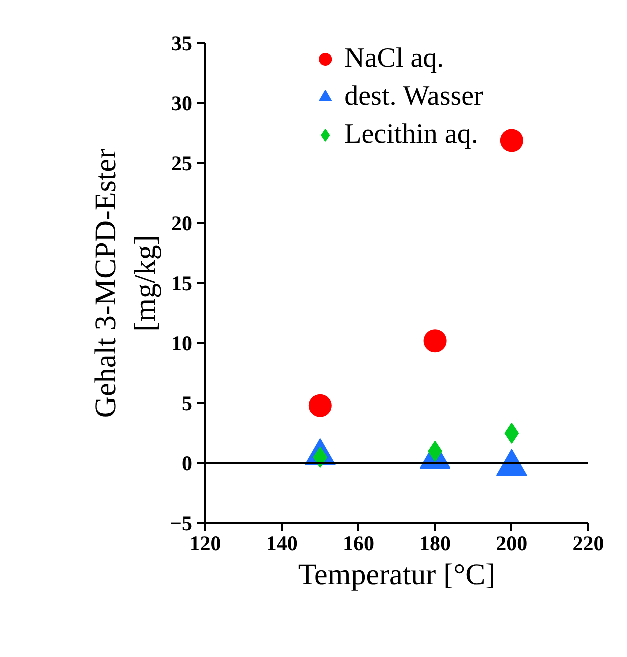  What do you see at coordinates (512, 544) in the screenshot?
I see `x-tick-label: 200` at bounding box center [512, 544].